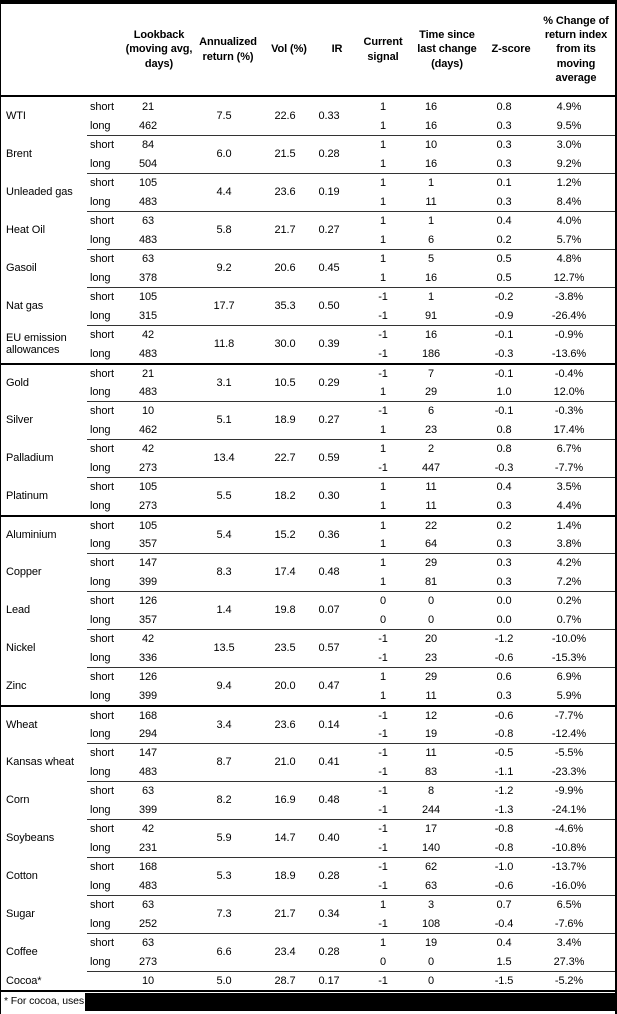  What do you see at coordinates (17, 383) in the screenshot?
I see `commodity-name: Gold` at bounding box center [17, 383].